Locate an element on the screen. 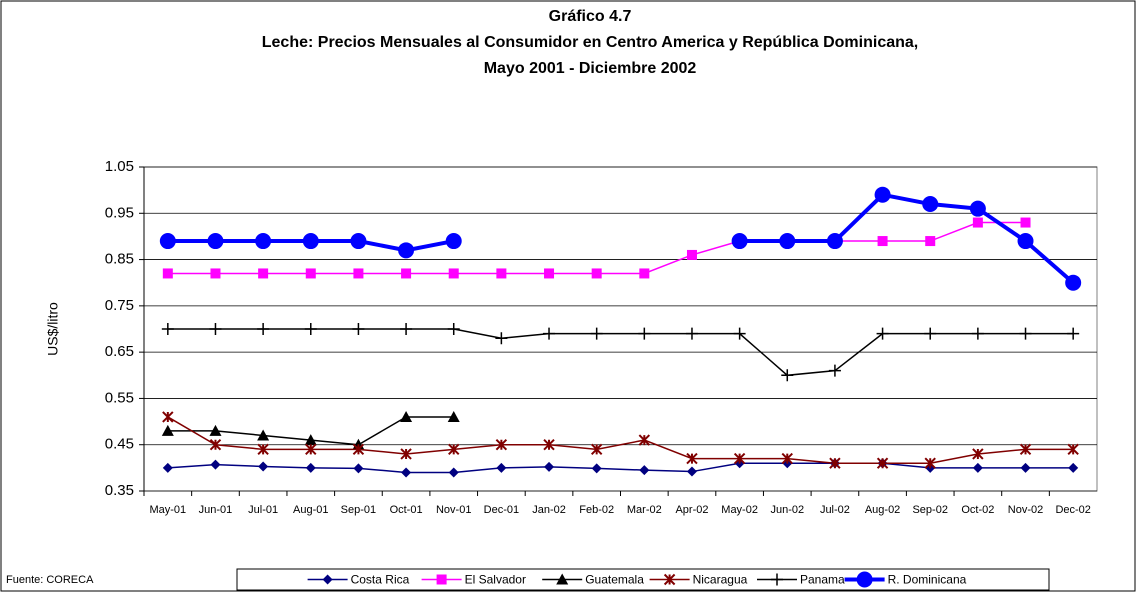 Image resolution: width=1137 pixels, height=598 pixels. legend-label: Guatemala is located at coordinates (614, 580).